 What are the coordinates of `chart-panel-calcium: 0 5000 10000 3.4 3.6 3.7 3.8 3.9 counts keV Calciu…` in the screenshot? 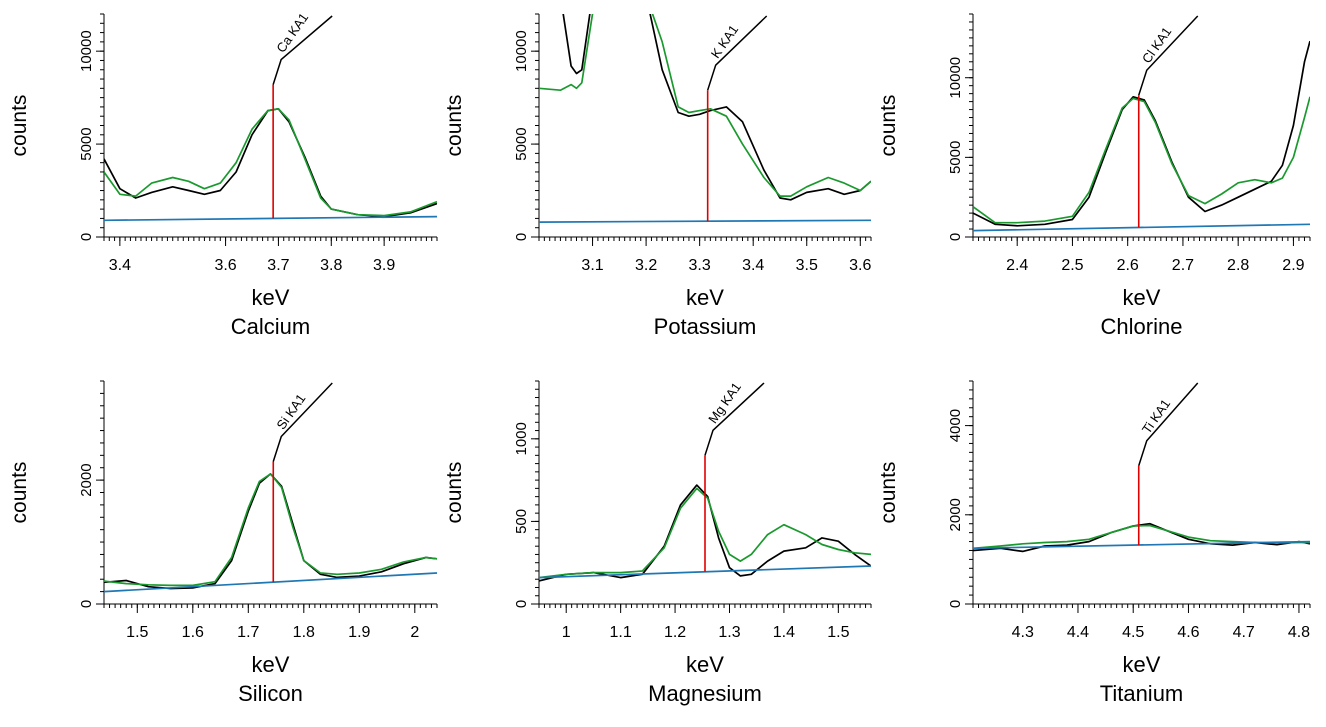 It's located at (223, 174).